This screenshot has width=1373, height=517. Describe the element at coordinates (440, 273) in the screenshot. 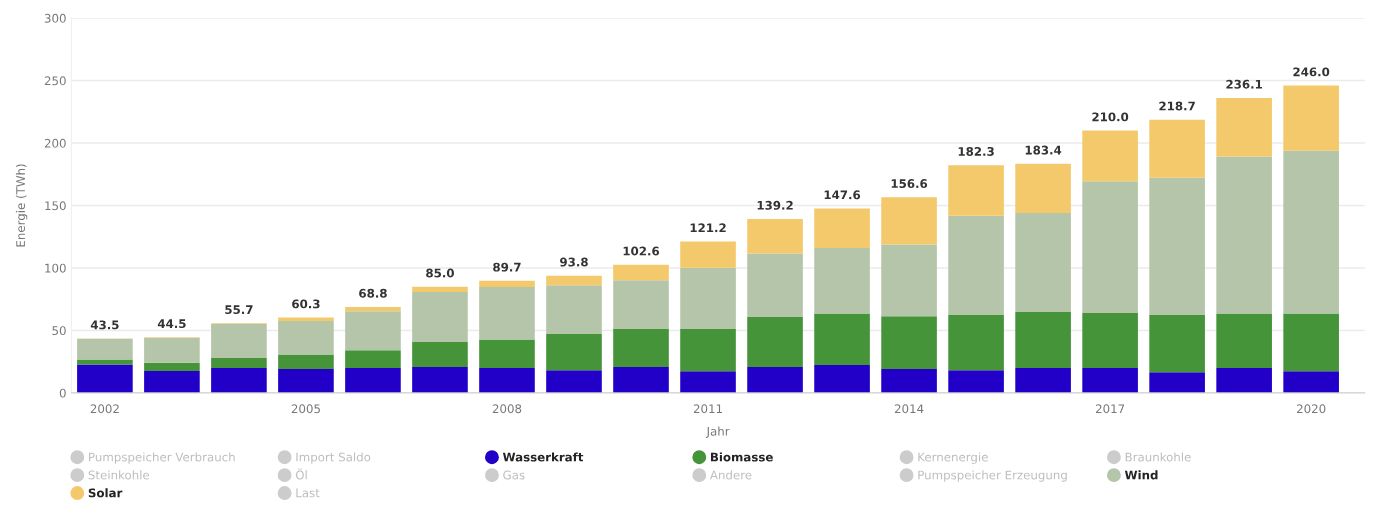

I see `total-label: 85.0` at that location.